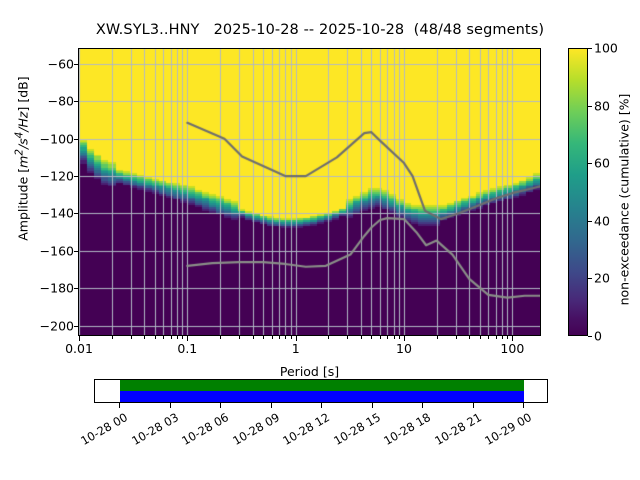 This screenshot has width=640, height=480. Describe the element at coordinates (407, 429) in the screenshot. I see `timeline-tick-label: 10-28 18` at that location.